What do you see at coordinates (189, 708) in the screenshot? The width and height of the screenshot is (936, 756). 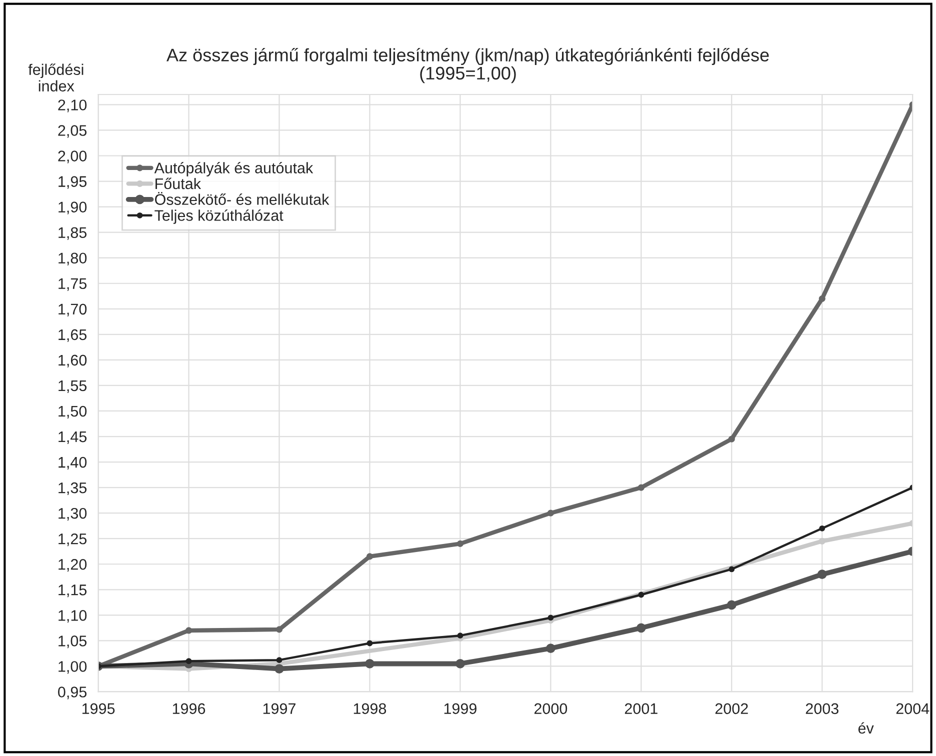 I see `x-tick-label: 1996` at bounding box center [189, 708].